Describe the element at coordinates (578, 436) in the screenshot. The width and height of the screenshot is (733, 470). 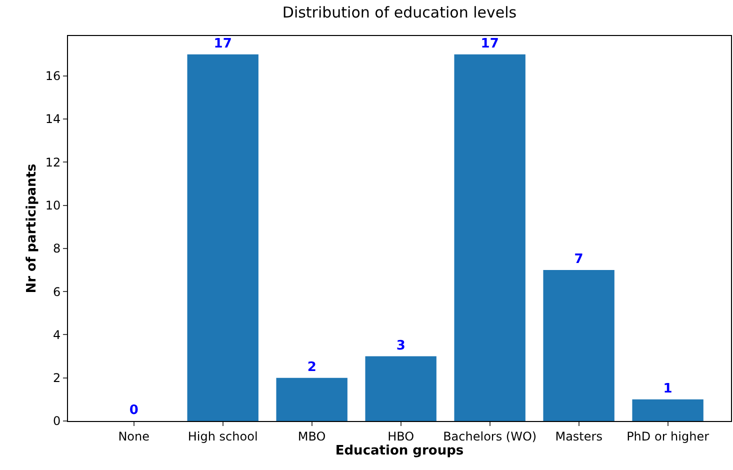
I see `x-tick-label: Masters` at that location.